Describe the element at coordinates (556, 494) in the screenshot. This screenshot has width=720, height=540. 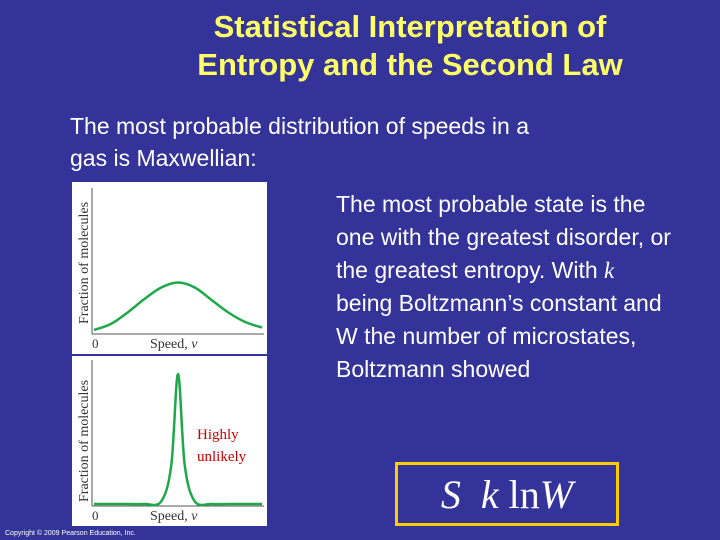
I see `formula-w: W` at that location.